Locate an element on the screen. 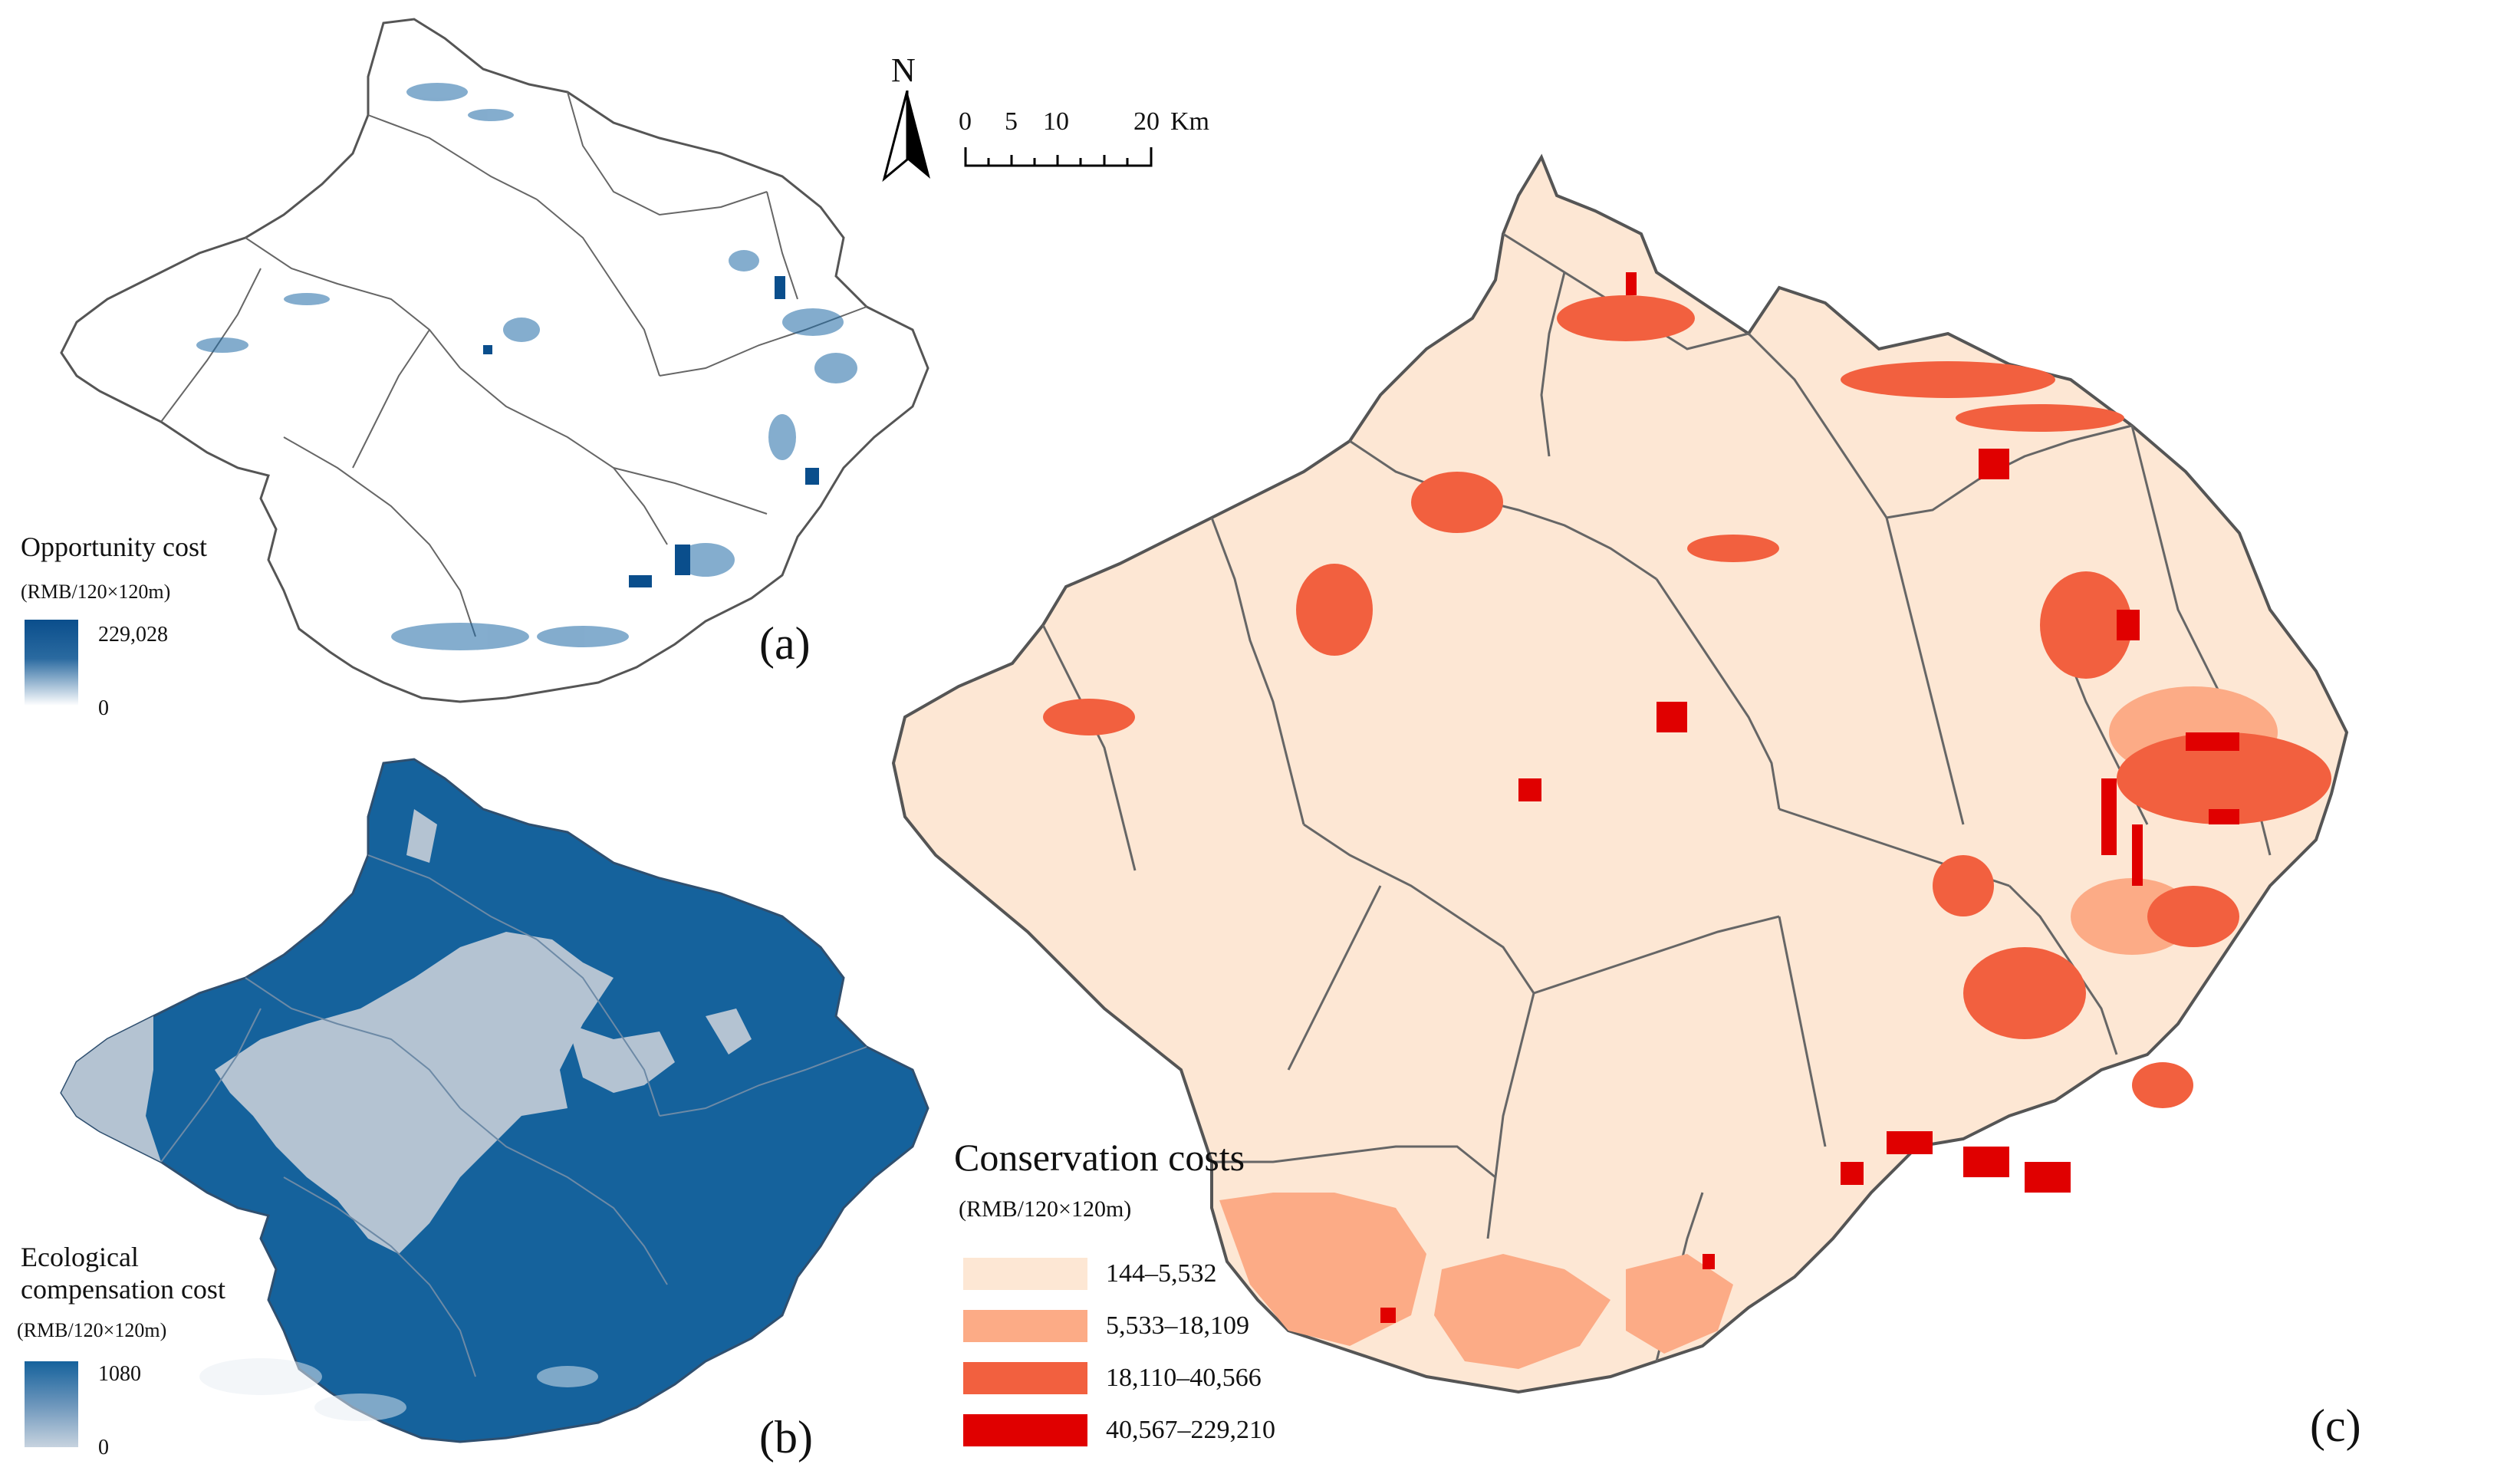 This screenshot has height=1484, width=2507. opportunity-cost-patches is located at coordinates (527, 366).